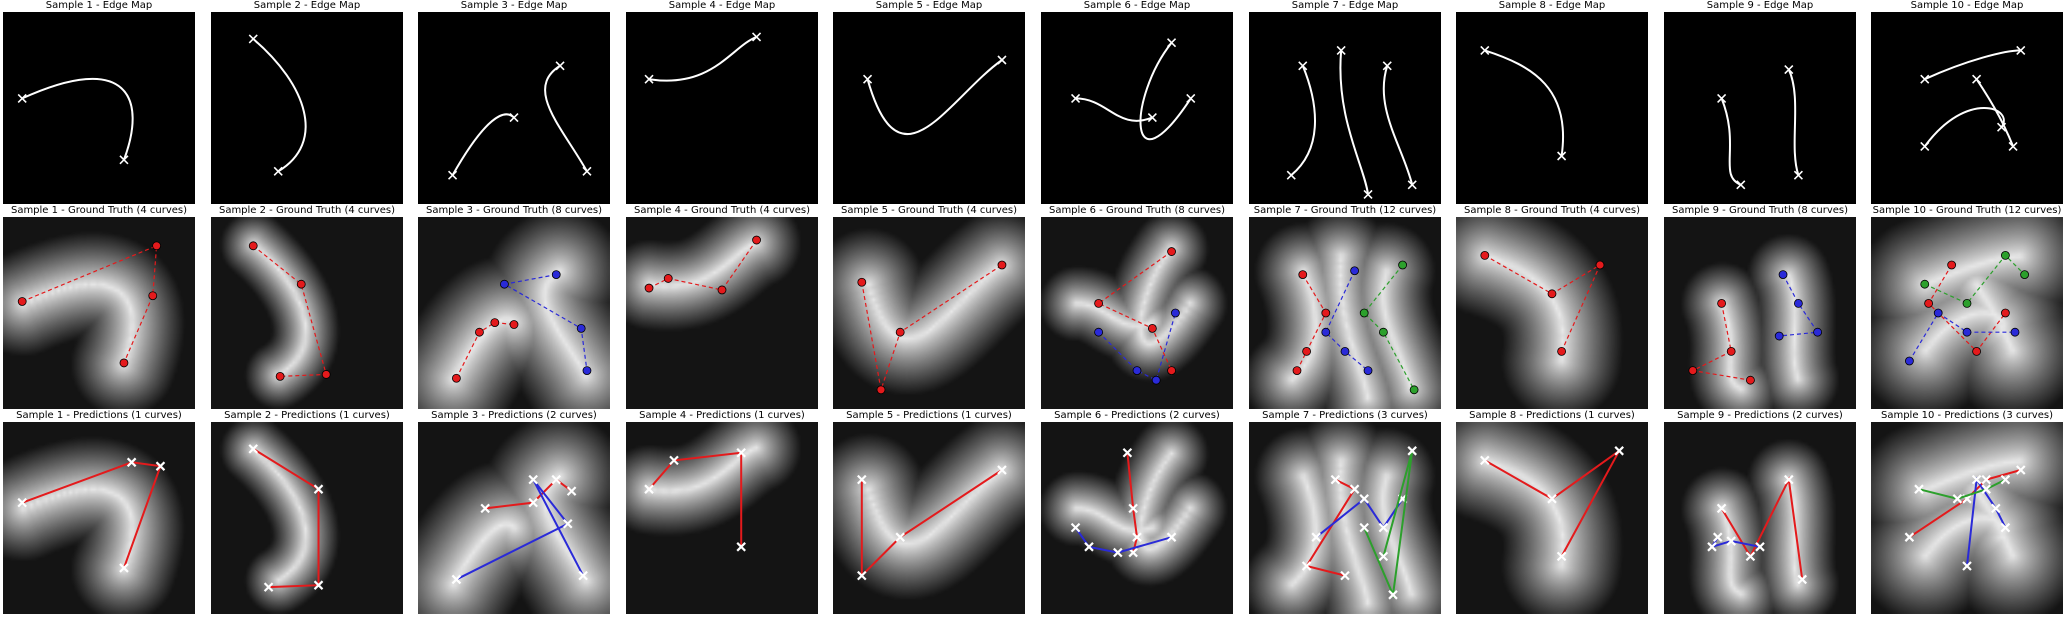  What do you see at coordinates (1345, 210) in the screenshot?
I see `panel-title: Sample 7 - Ground Truth (12 curves)` at bounding box center [1345, 210].